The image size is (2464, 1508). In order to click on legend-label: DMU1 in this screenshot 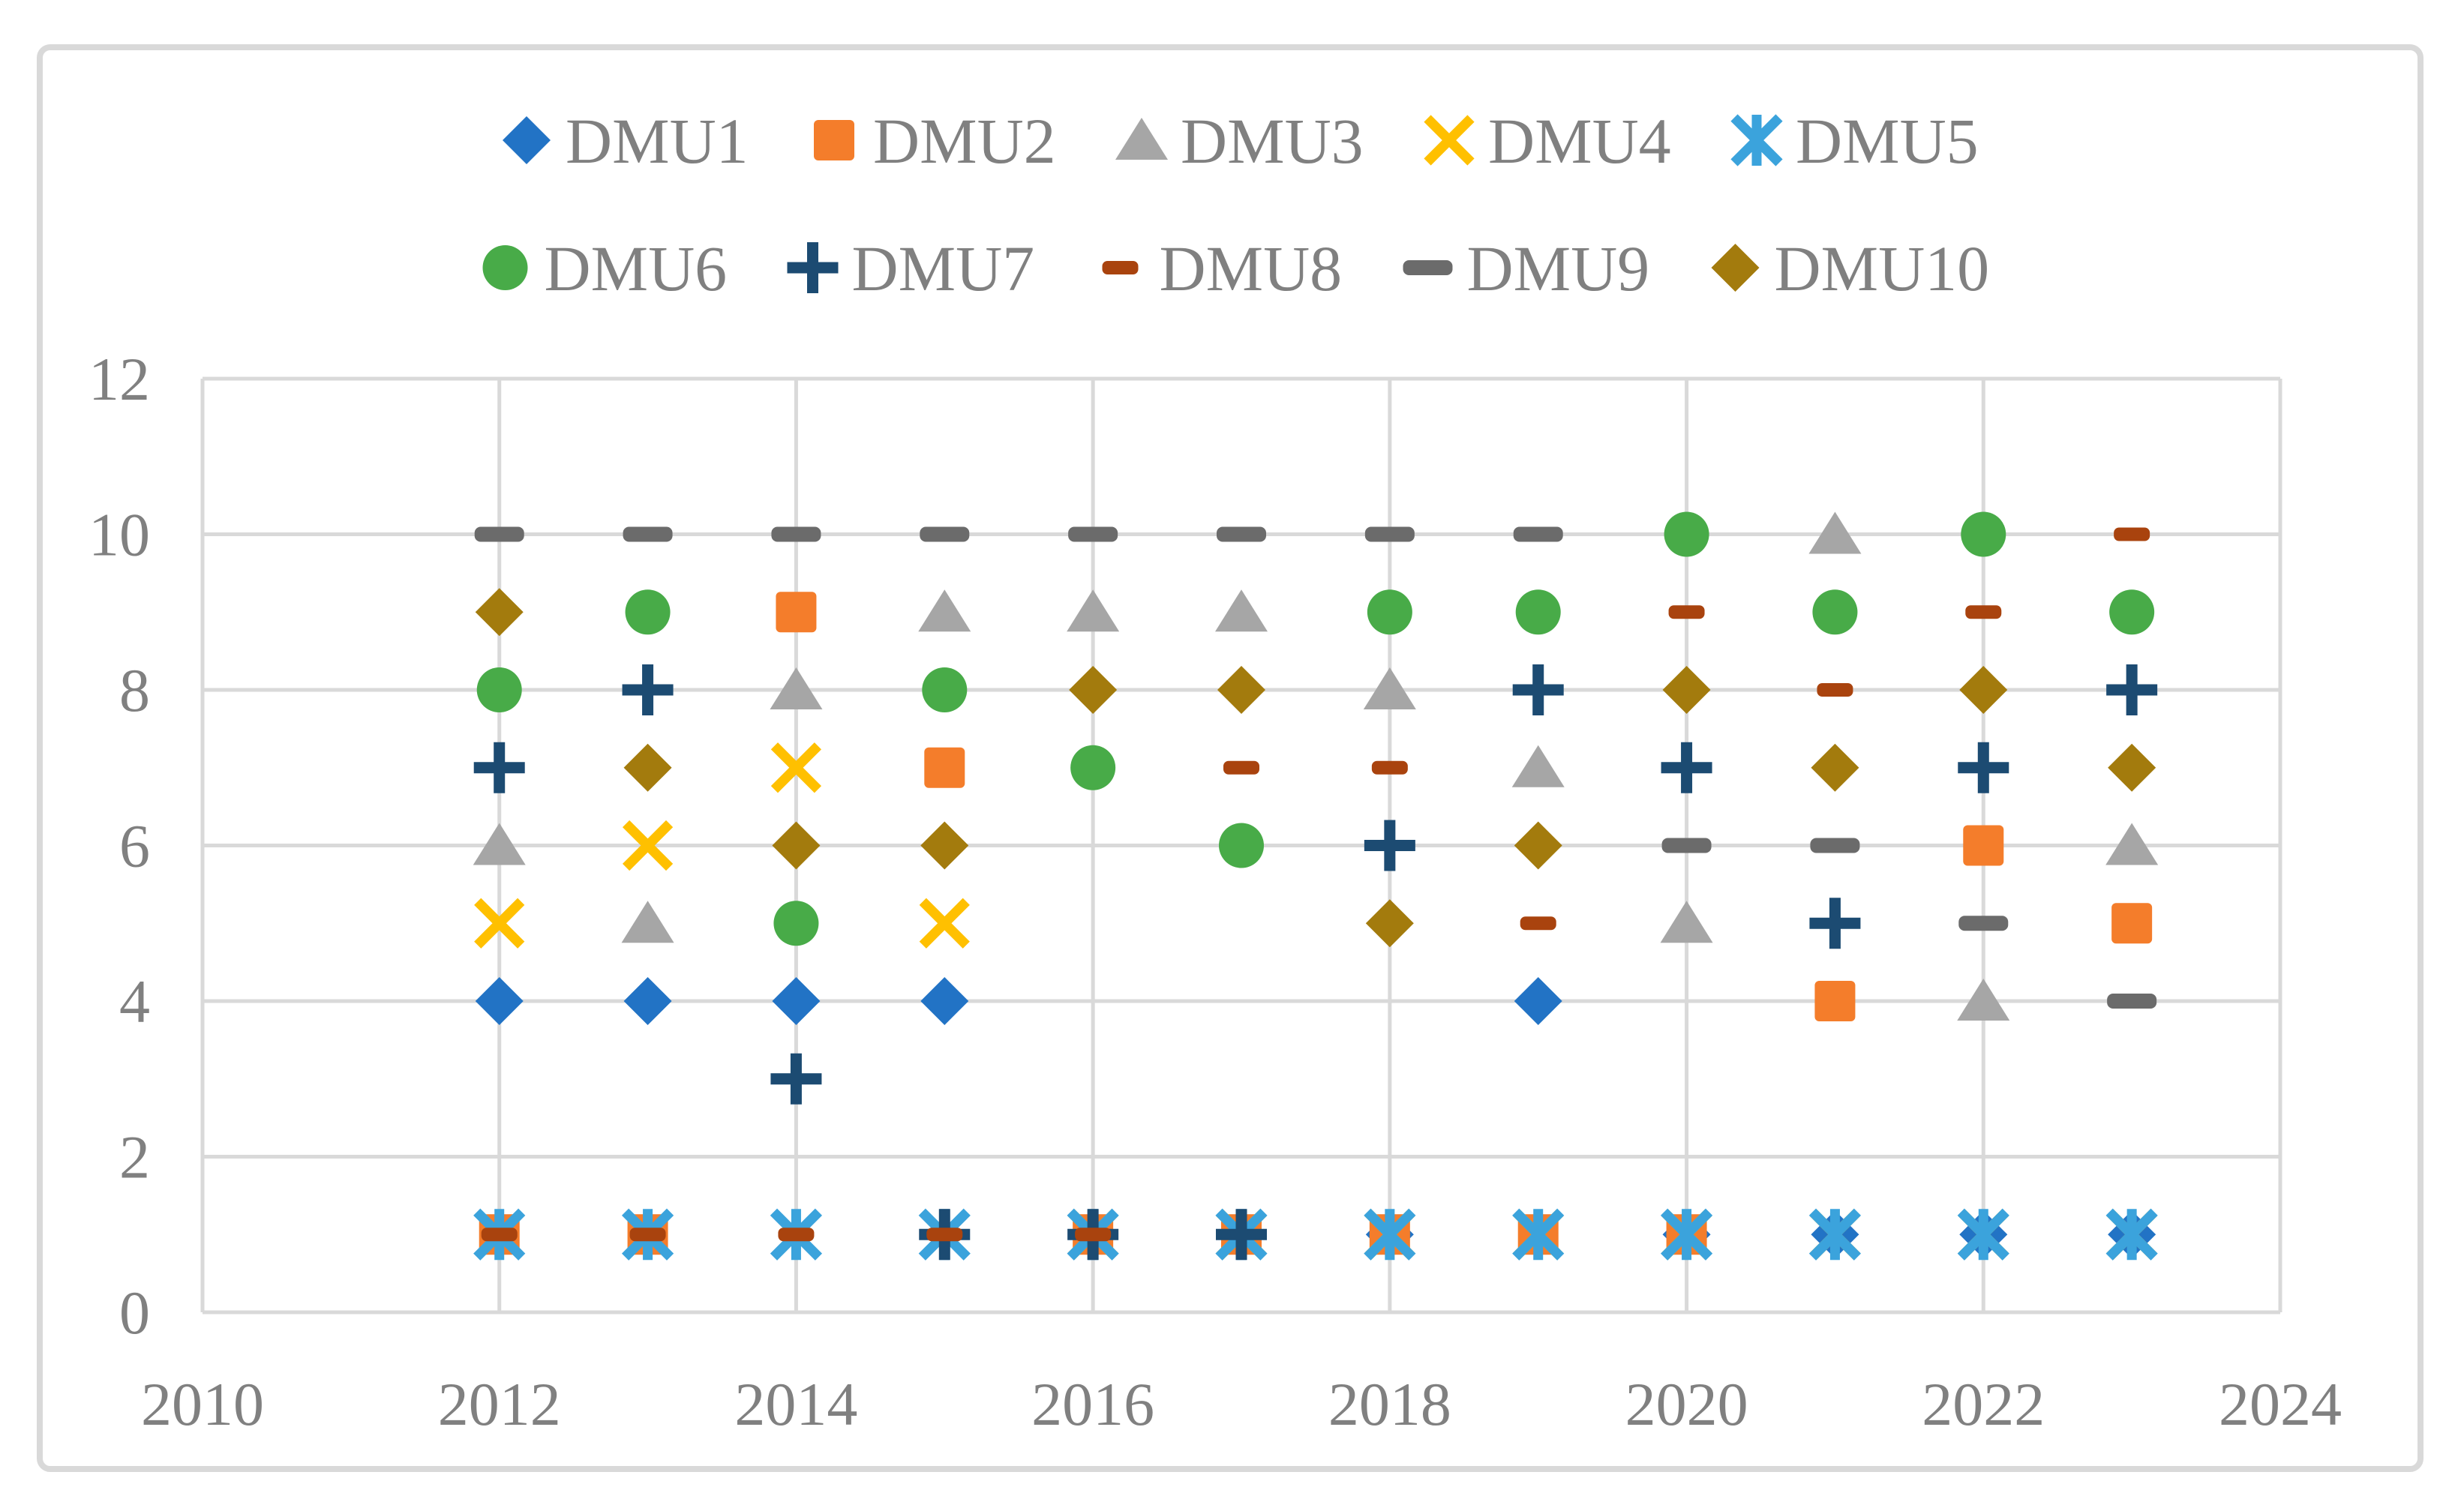, I will do `click(657, 141)`.